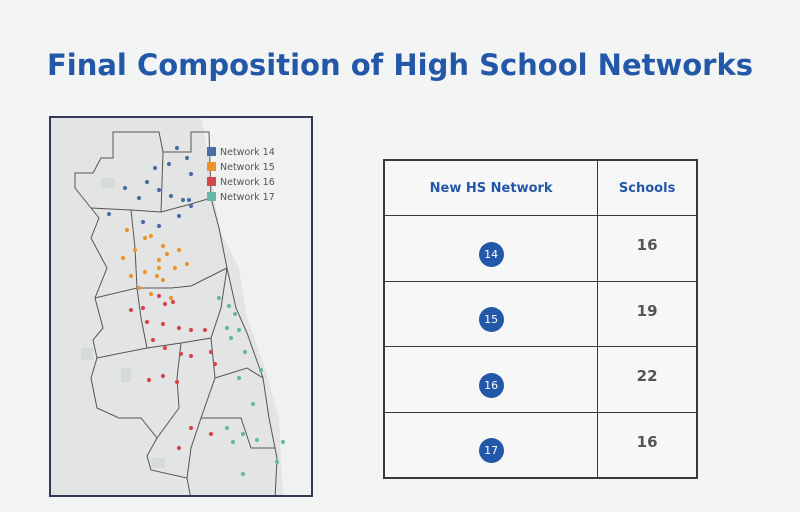 The image size is (800, 512). I want to click on school-count: 22, so click(647, 376).